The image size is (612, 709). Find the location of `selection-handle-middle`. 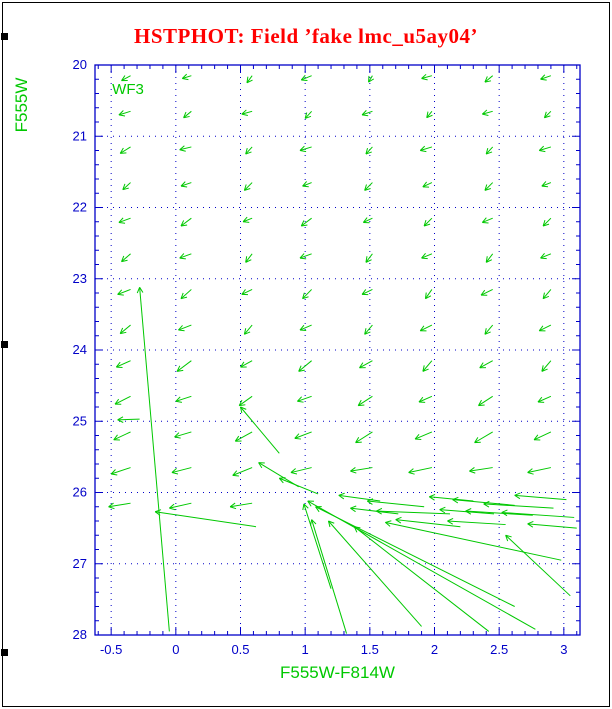

selection-handle-middle is located at coordinates (4, 344).